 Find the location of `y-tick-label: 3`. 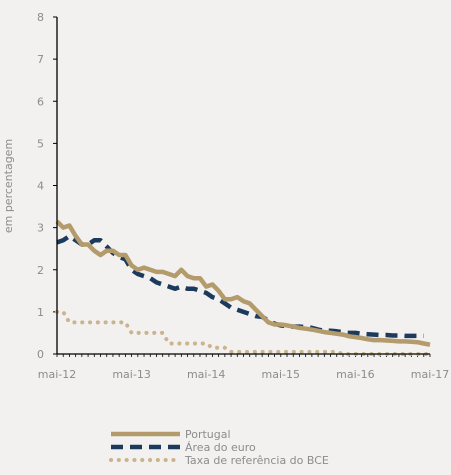

y-tick-label: 3 is located at coordinates (40, 228).